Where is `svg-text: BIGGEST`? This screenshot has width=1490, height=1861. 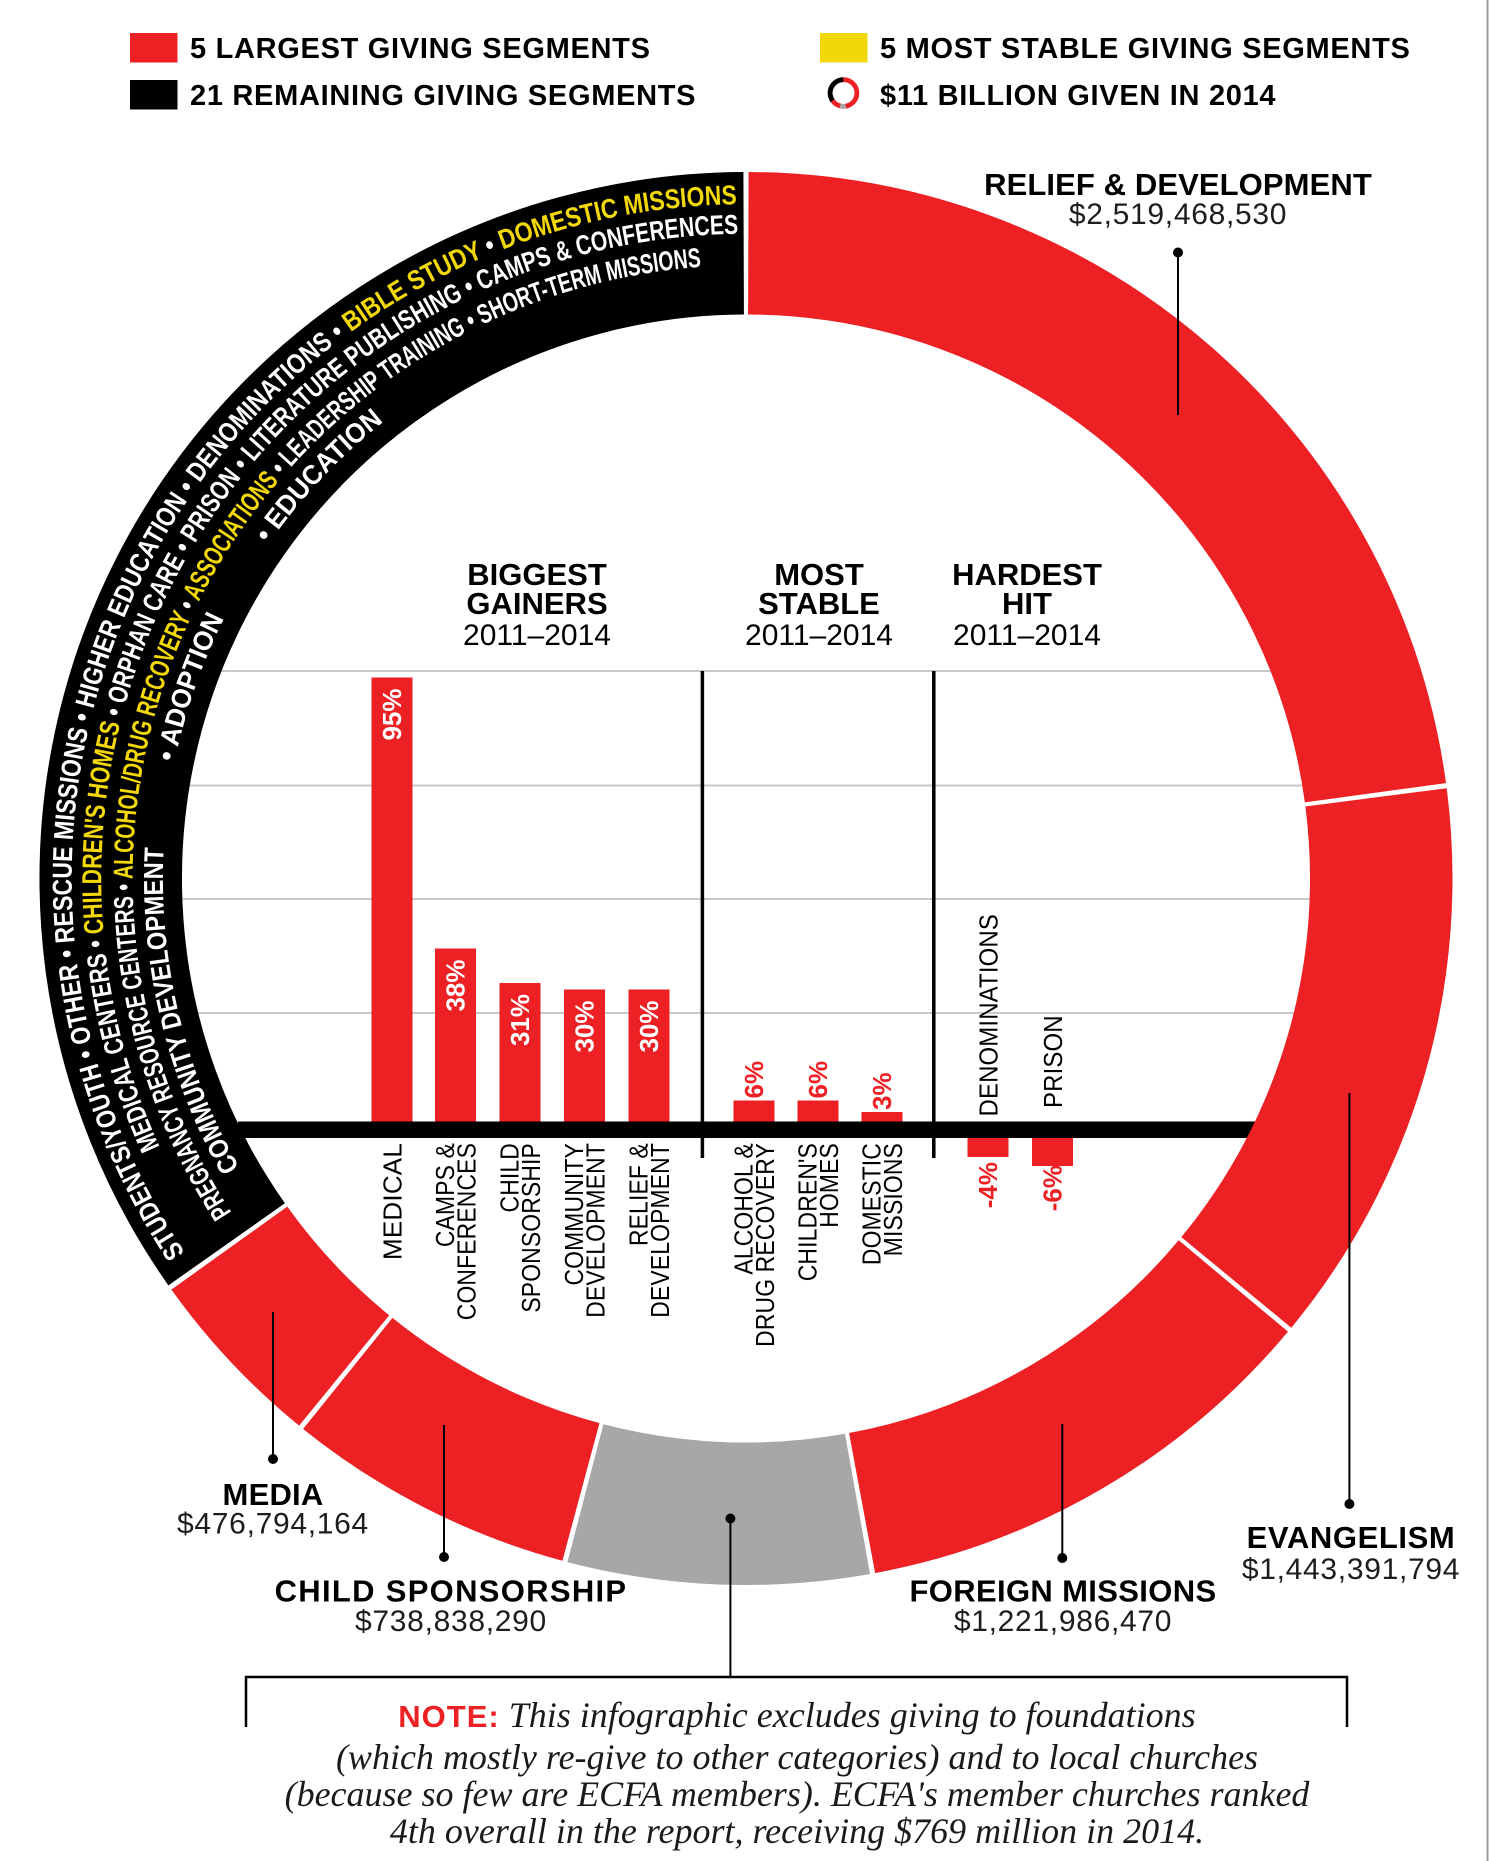
svg-text: BIGGEST is located at coordinates (537, 574).